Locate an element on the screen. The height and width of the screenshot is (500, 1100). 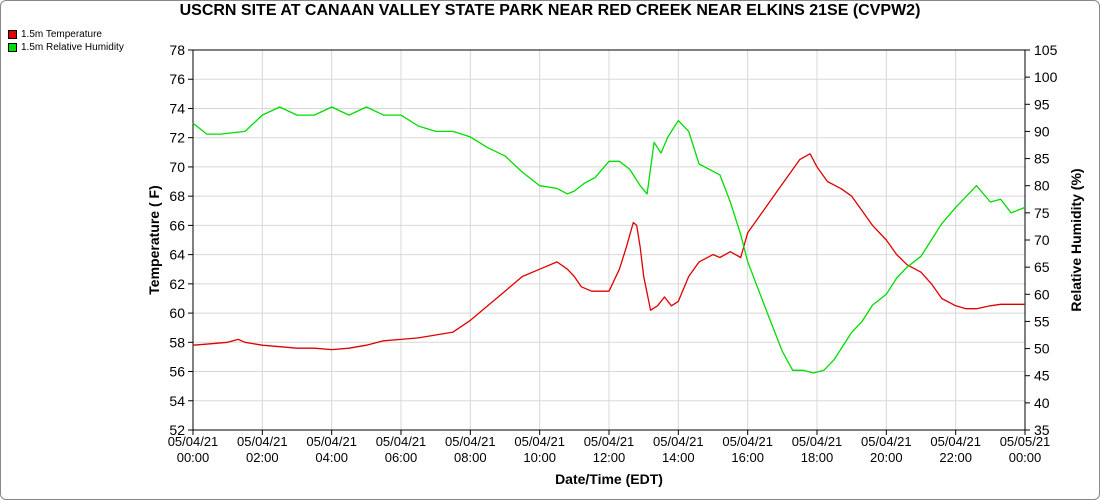
right-axis-tick-label: 50 is located at coordinates (1042, 349).